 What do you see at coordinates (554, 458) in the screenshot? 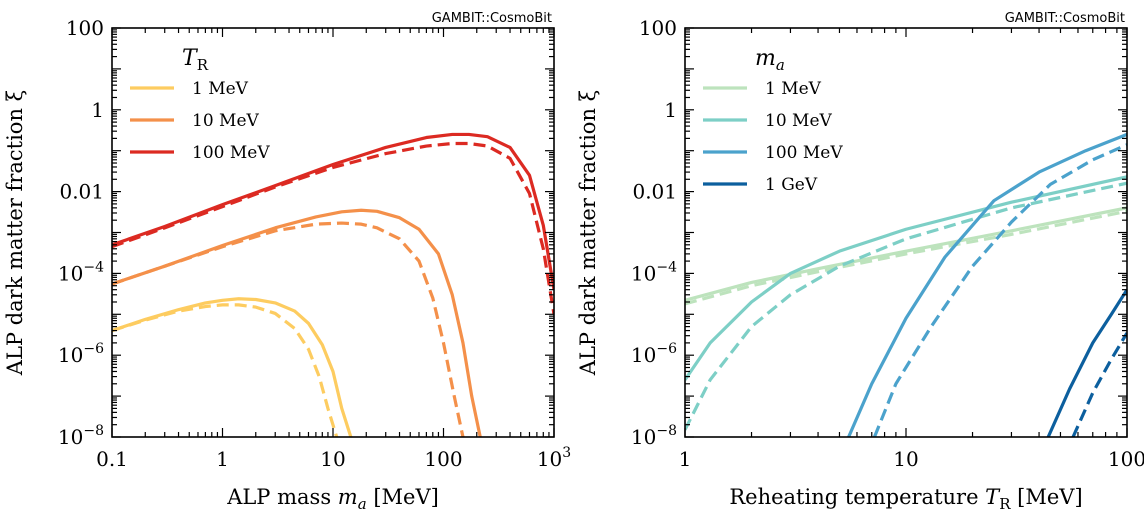
I see `x-tick-label: 10³` at bounding box center [554, 458].